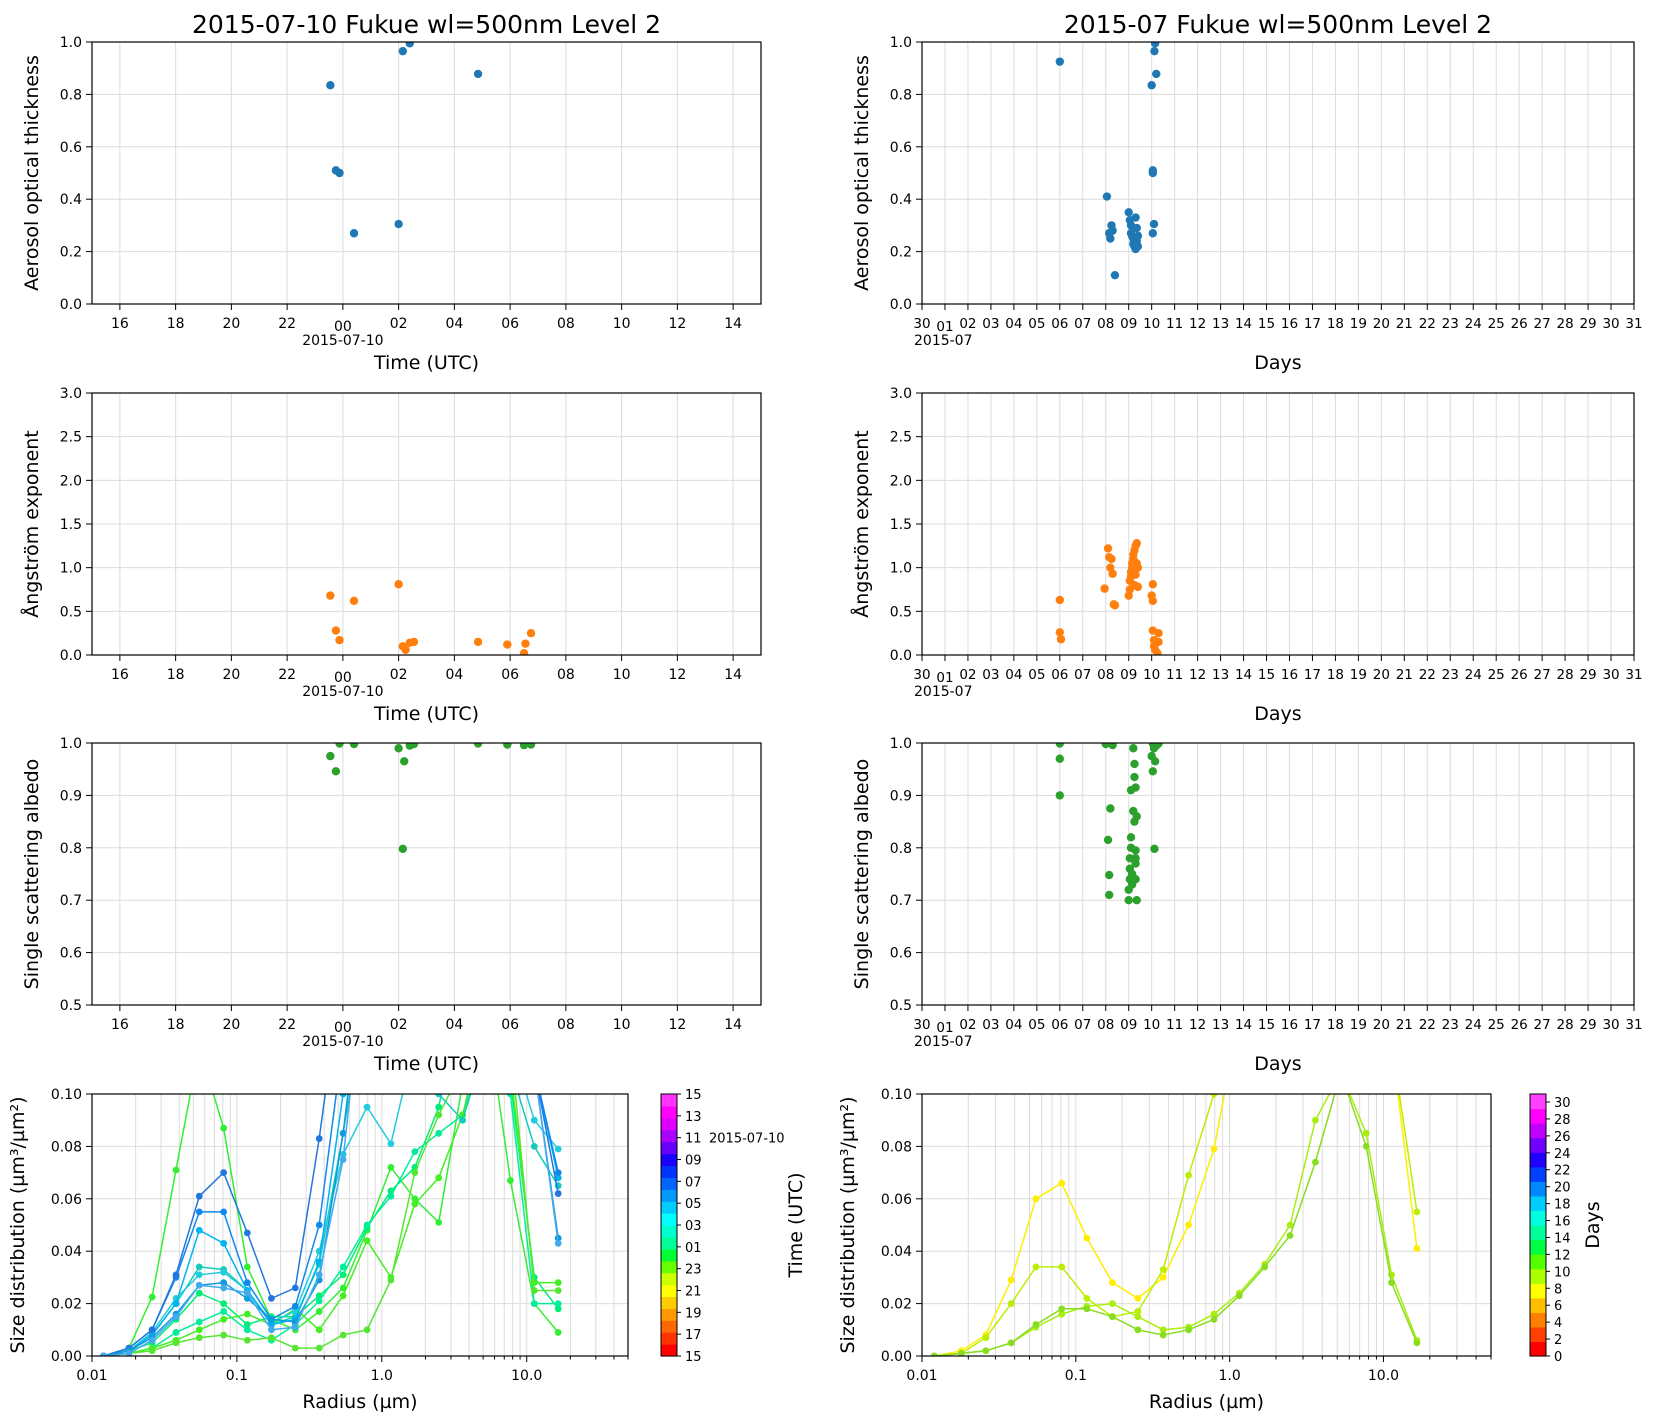 This screenshot has width=1654, height=1420. I want to click on x-tick-label: 22, so click(287, 1025).